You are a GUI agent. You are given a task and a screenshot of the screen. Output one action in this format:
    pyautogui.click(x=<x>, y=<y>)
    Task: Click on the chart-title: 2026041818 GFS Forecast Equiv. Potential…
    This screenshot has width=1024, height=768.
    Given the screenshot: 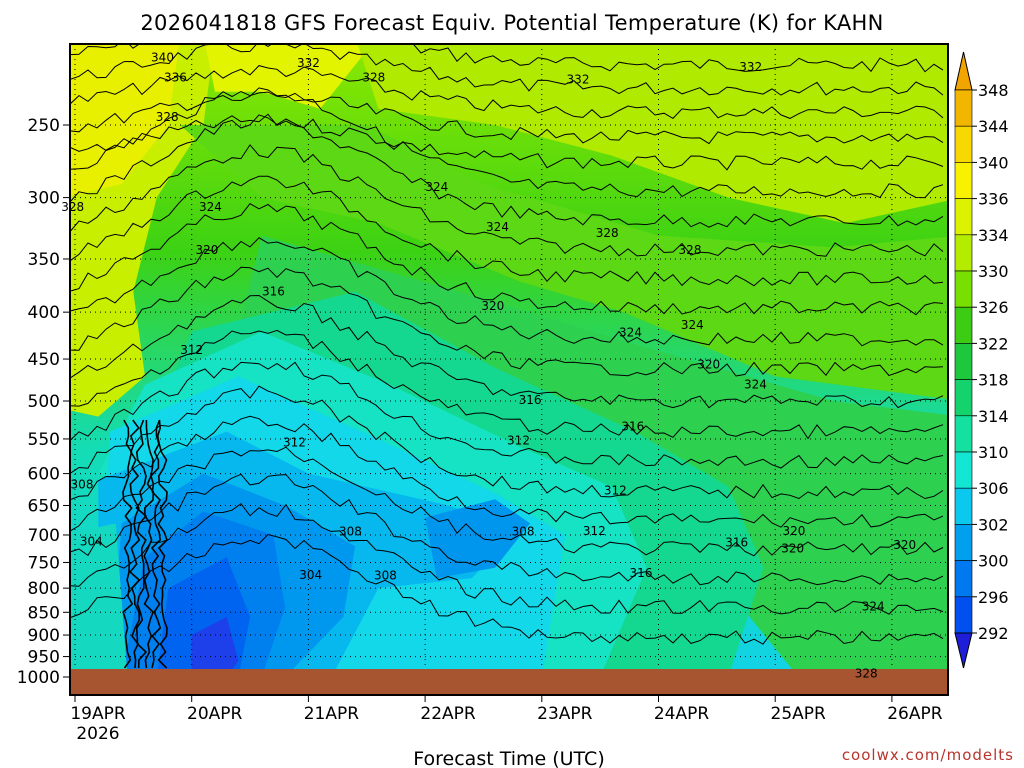 What is the action you would take?
    pyautogui.click(x=511, y=23)
    